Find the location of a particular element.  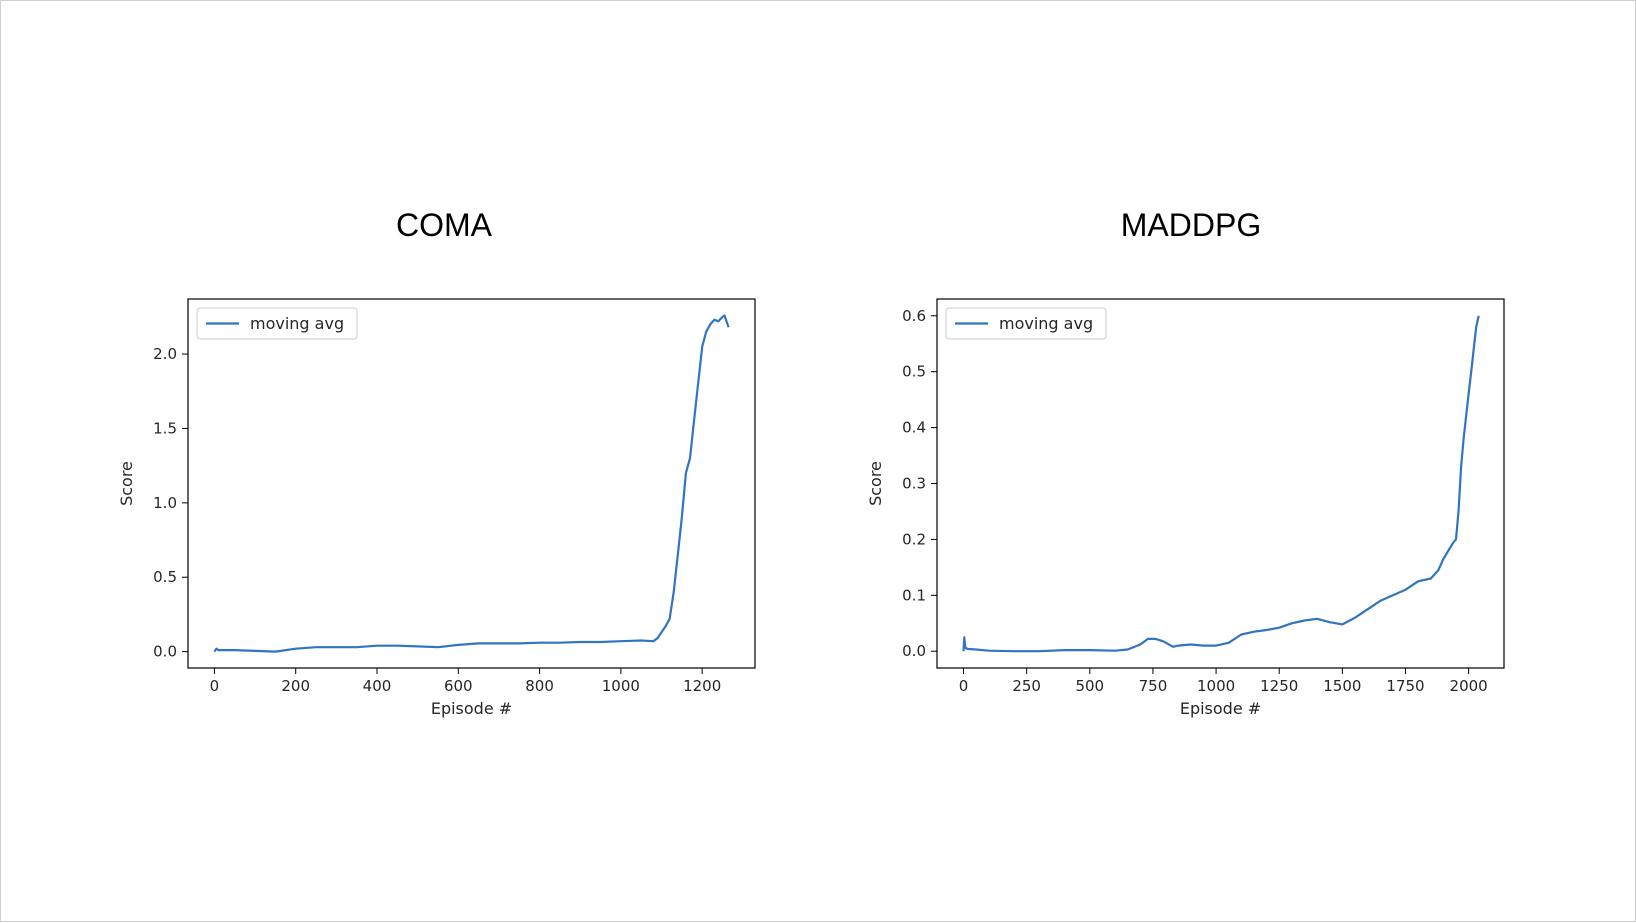

x-tick-label-coma-3: 600 is located at coordinates (458, 686).